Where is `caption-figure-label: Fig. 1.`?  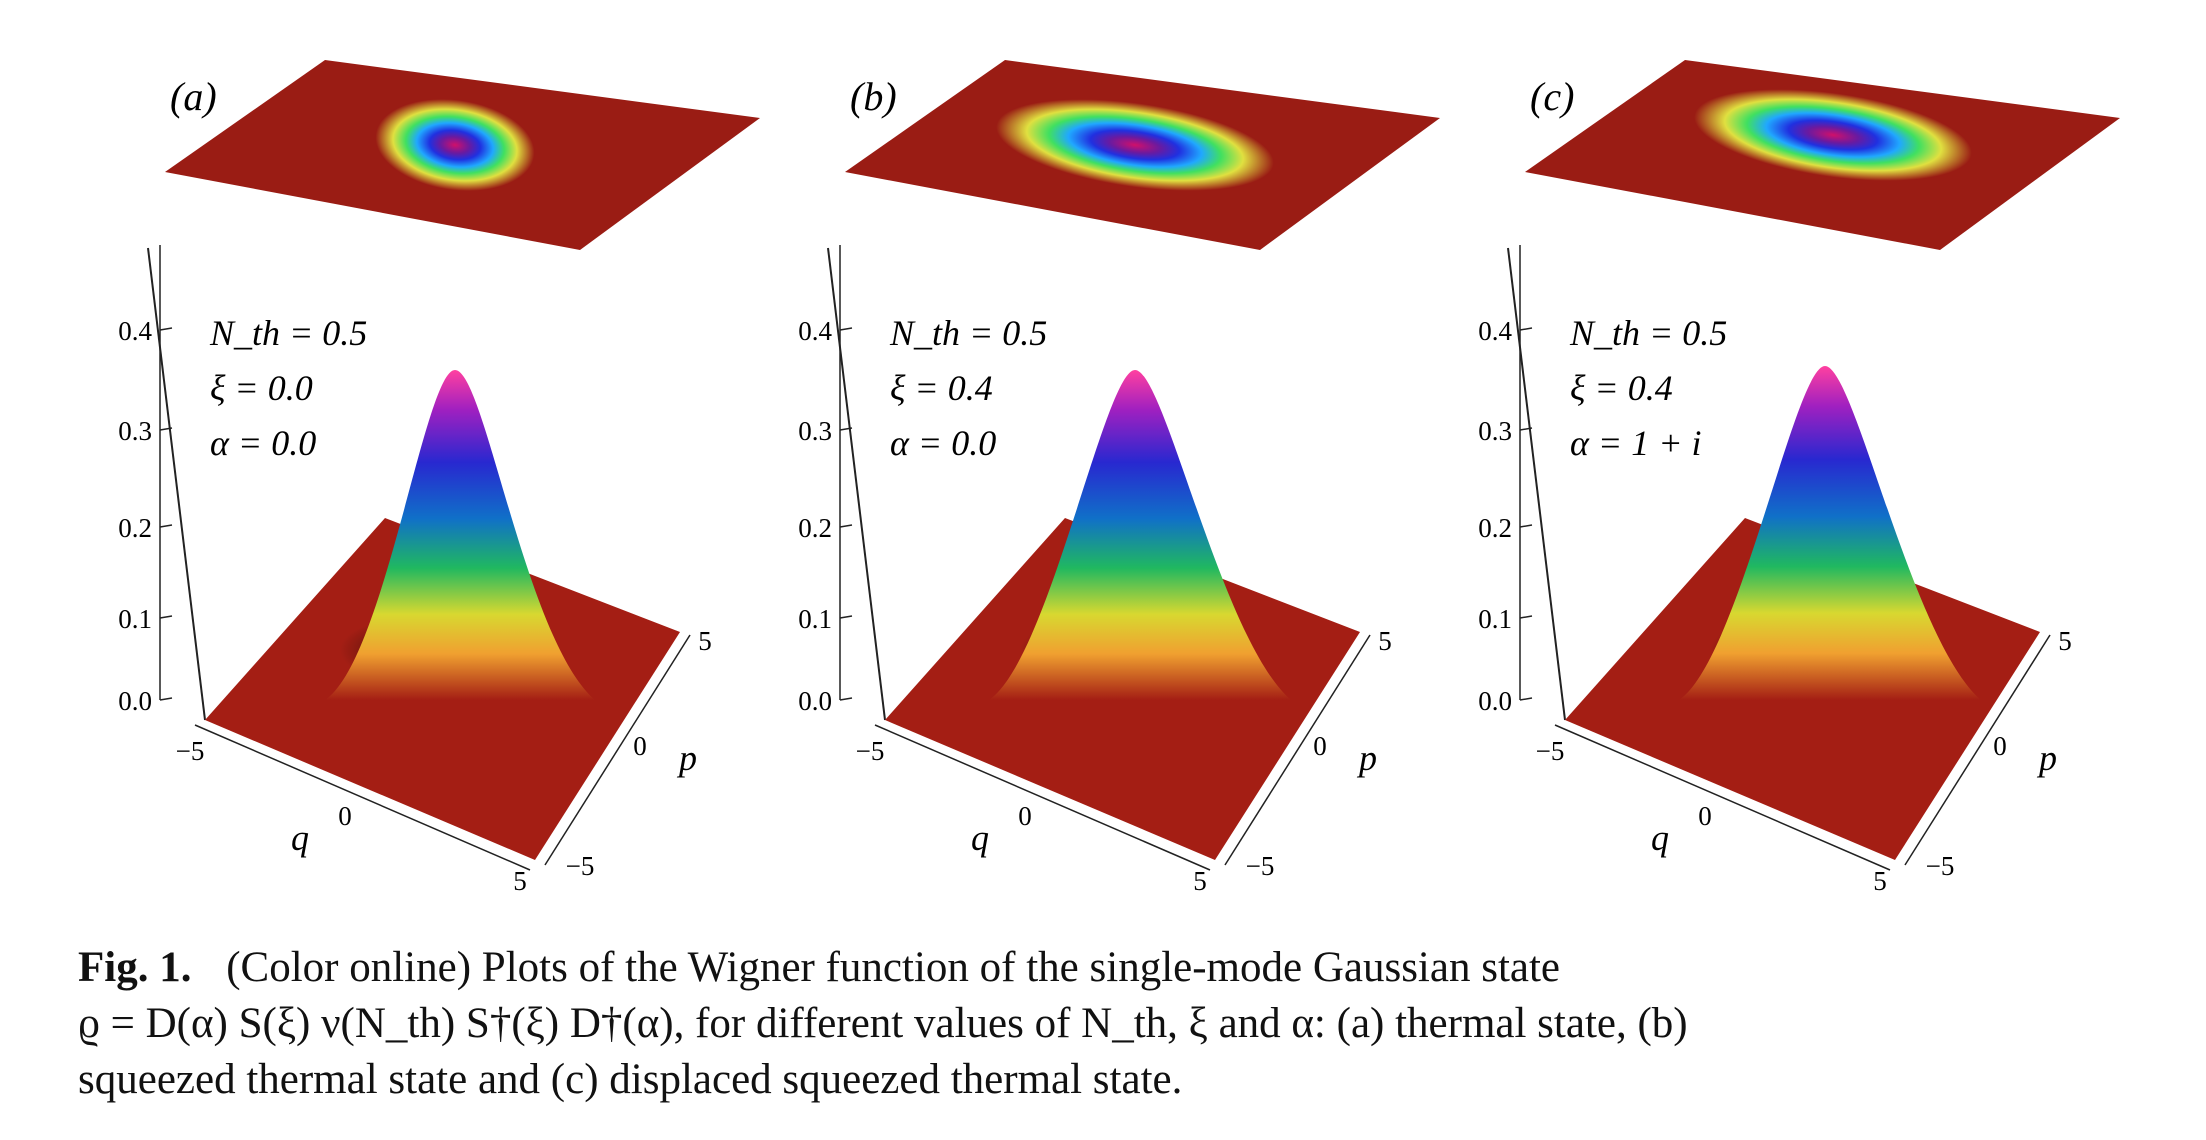
caption-figure-label: Fig. 1. is located at coordinates (135, 967).